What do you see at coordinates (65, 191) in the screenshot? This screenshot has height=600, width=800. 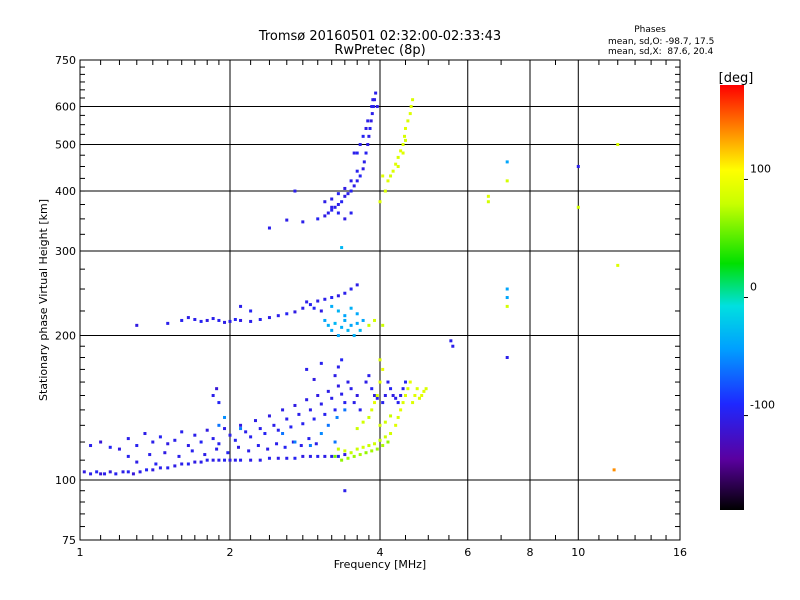 I see `y-tick-label: 400` at bounding box center [65, 191].